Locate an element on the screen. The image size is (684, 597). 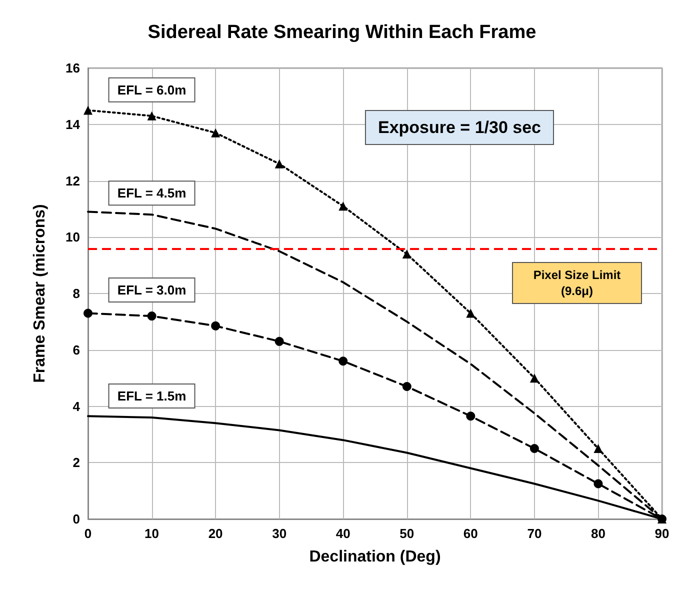
x-tick-label: 80 is located at coordinates (598, 533).